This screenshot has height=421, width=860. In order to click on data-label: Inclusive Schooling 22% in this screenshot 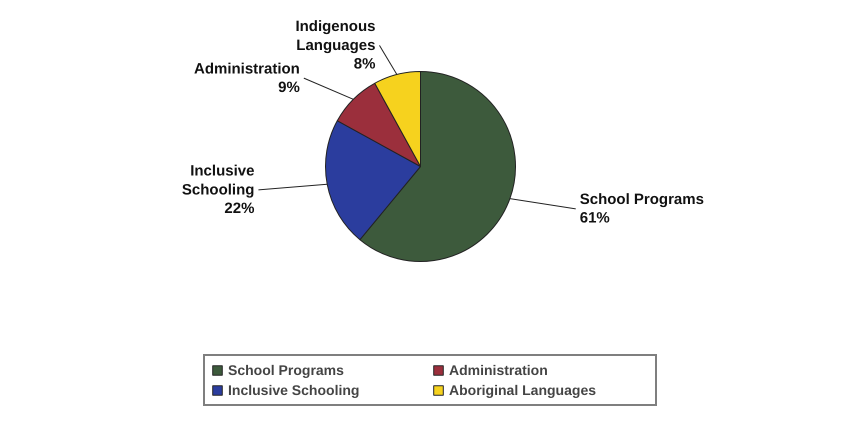, I will do `click(218, 190)`.